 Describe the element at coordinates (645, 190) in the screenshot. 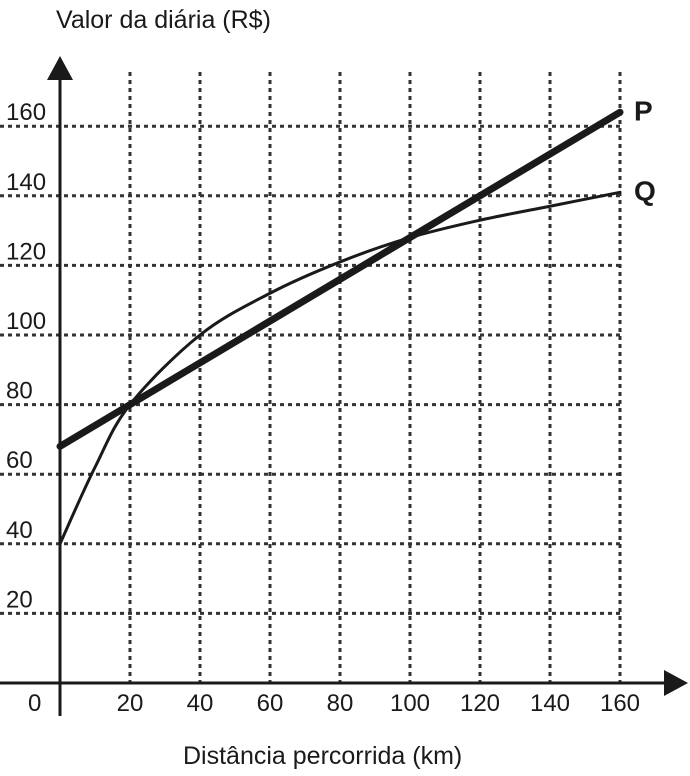

I see `series-label-q: Q` at that location.